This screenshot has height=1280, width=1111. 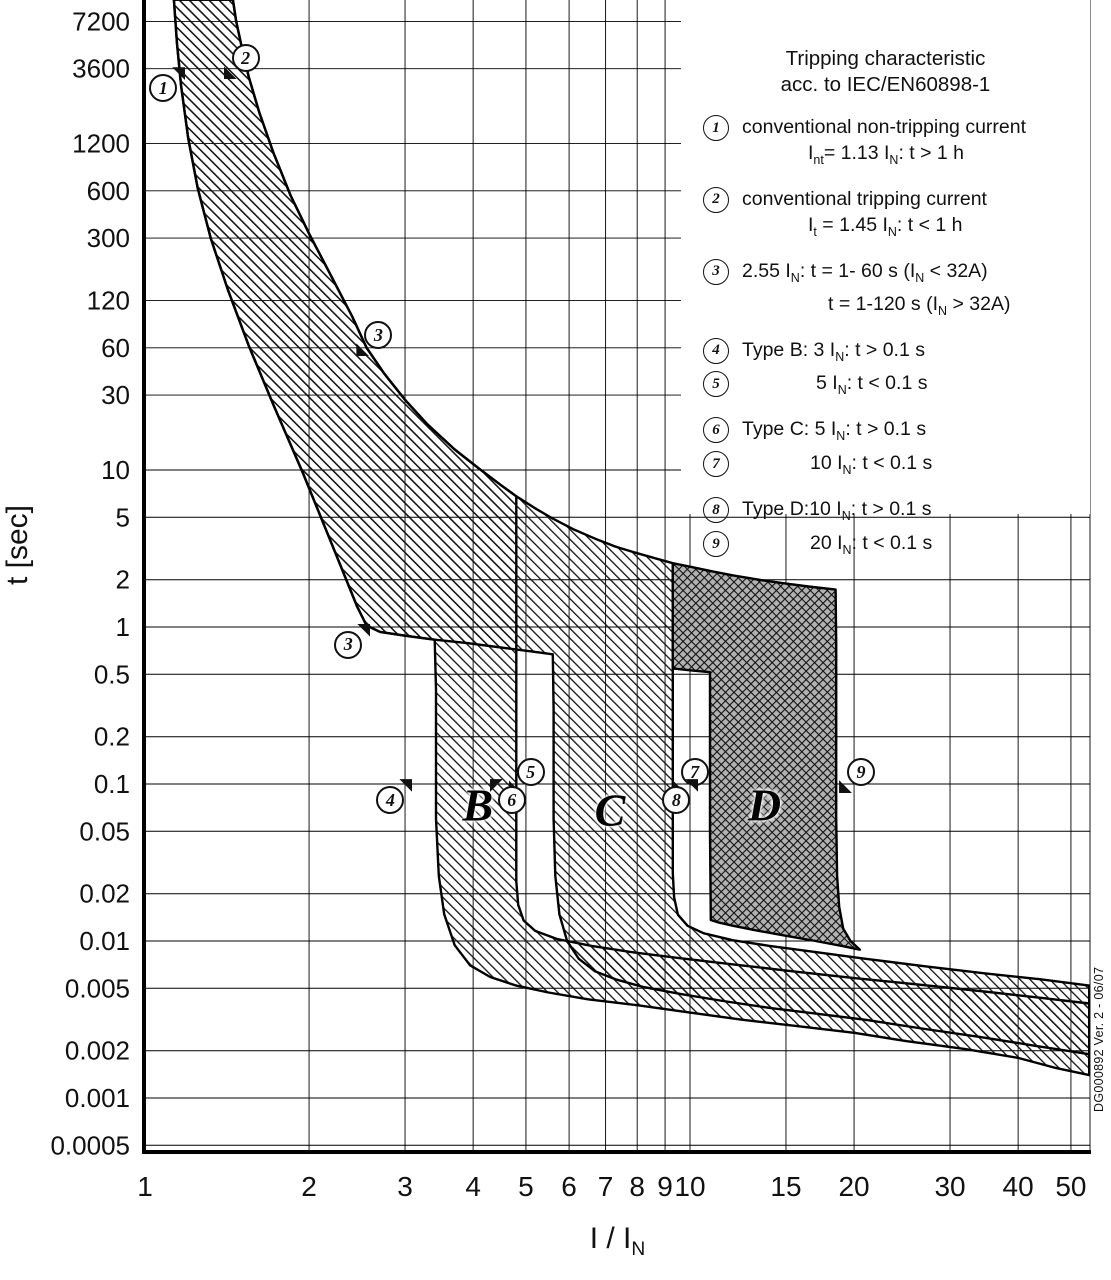 I want to click on legend-text: Type B: 3 IN: t > 0.1 s, so click(x=833, y=353).